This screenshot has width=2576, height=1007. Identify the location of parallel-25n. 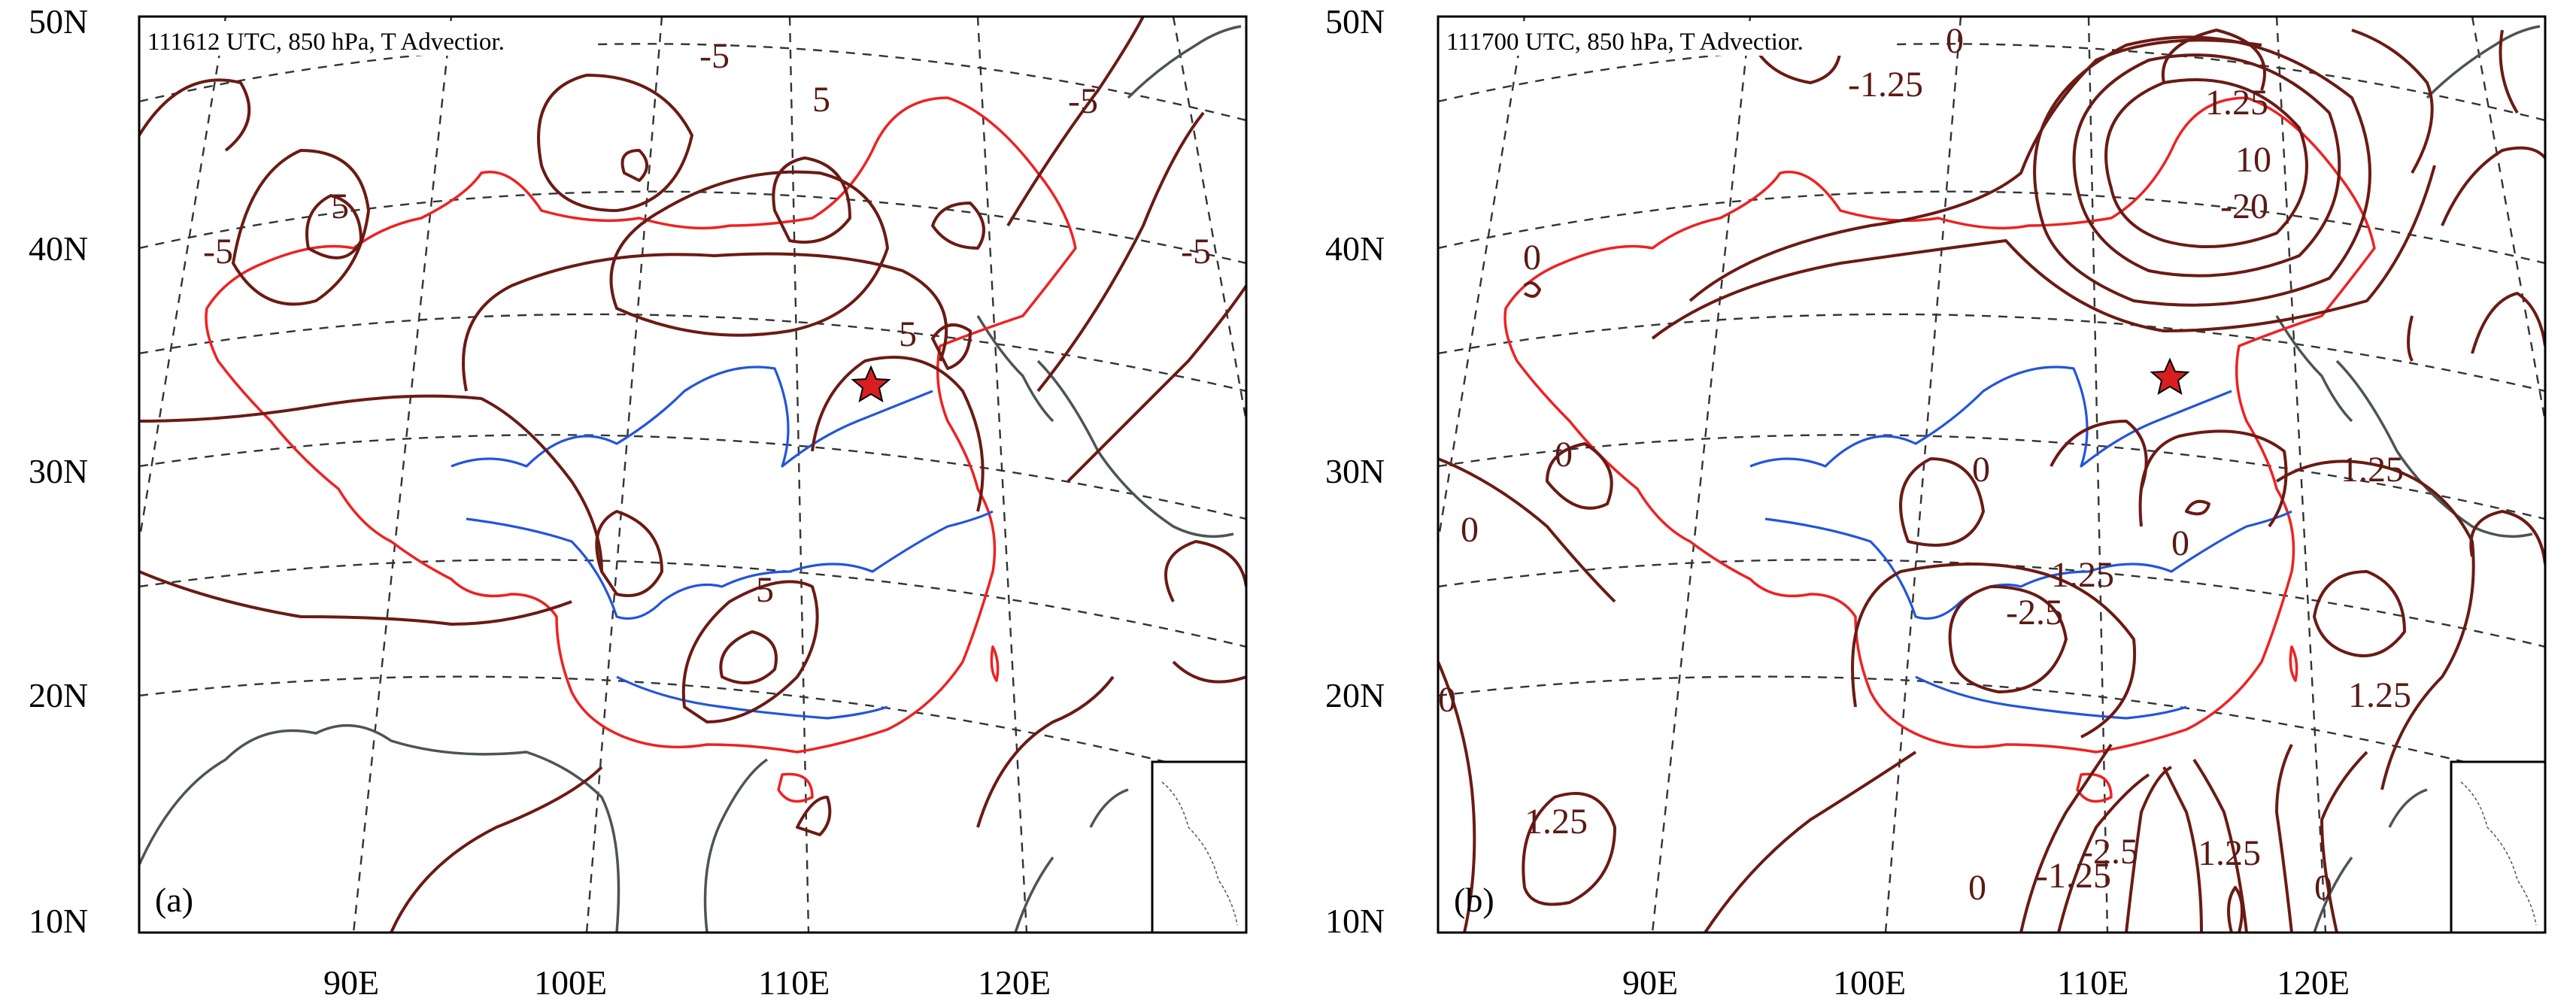
(692, 603).